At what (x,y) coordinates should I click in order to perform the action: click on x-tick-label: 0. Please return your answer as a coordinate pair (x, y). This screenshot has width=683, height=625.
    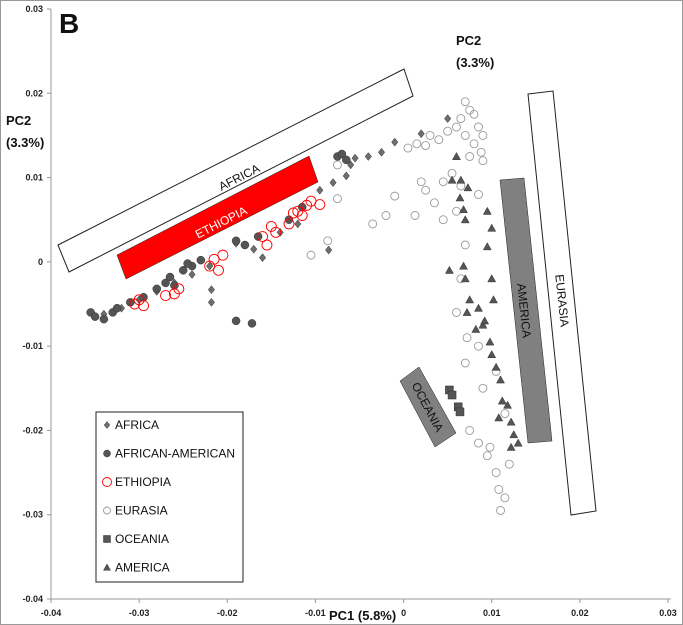
    Looking at the image, I should click on (403, 613).